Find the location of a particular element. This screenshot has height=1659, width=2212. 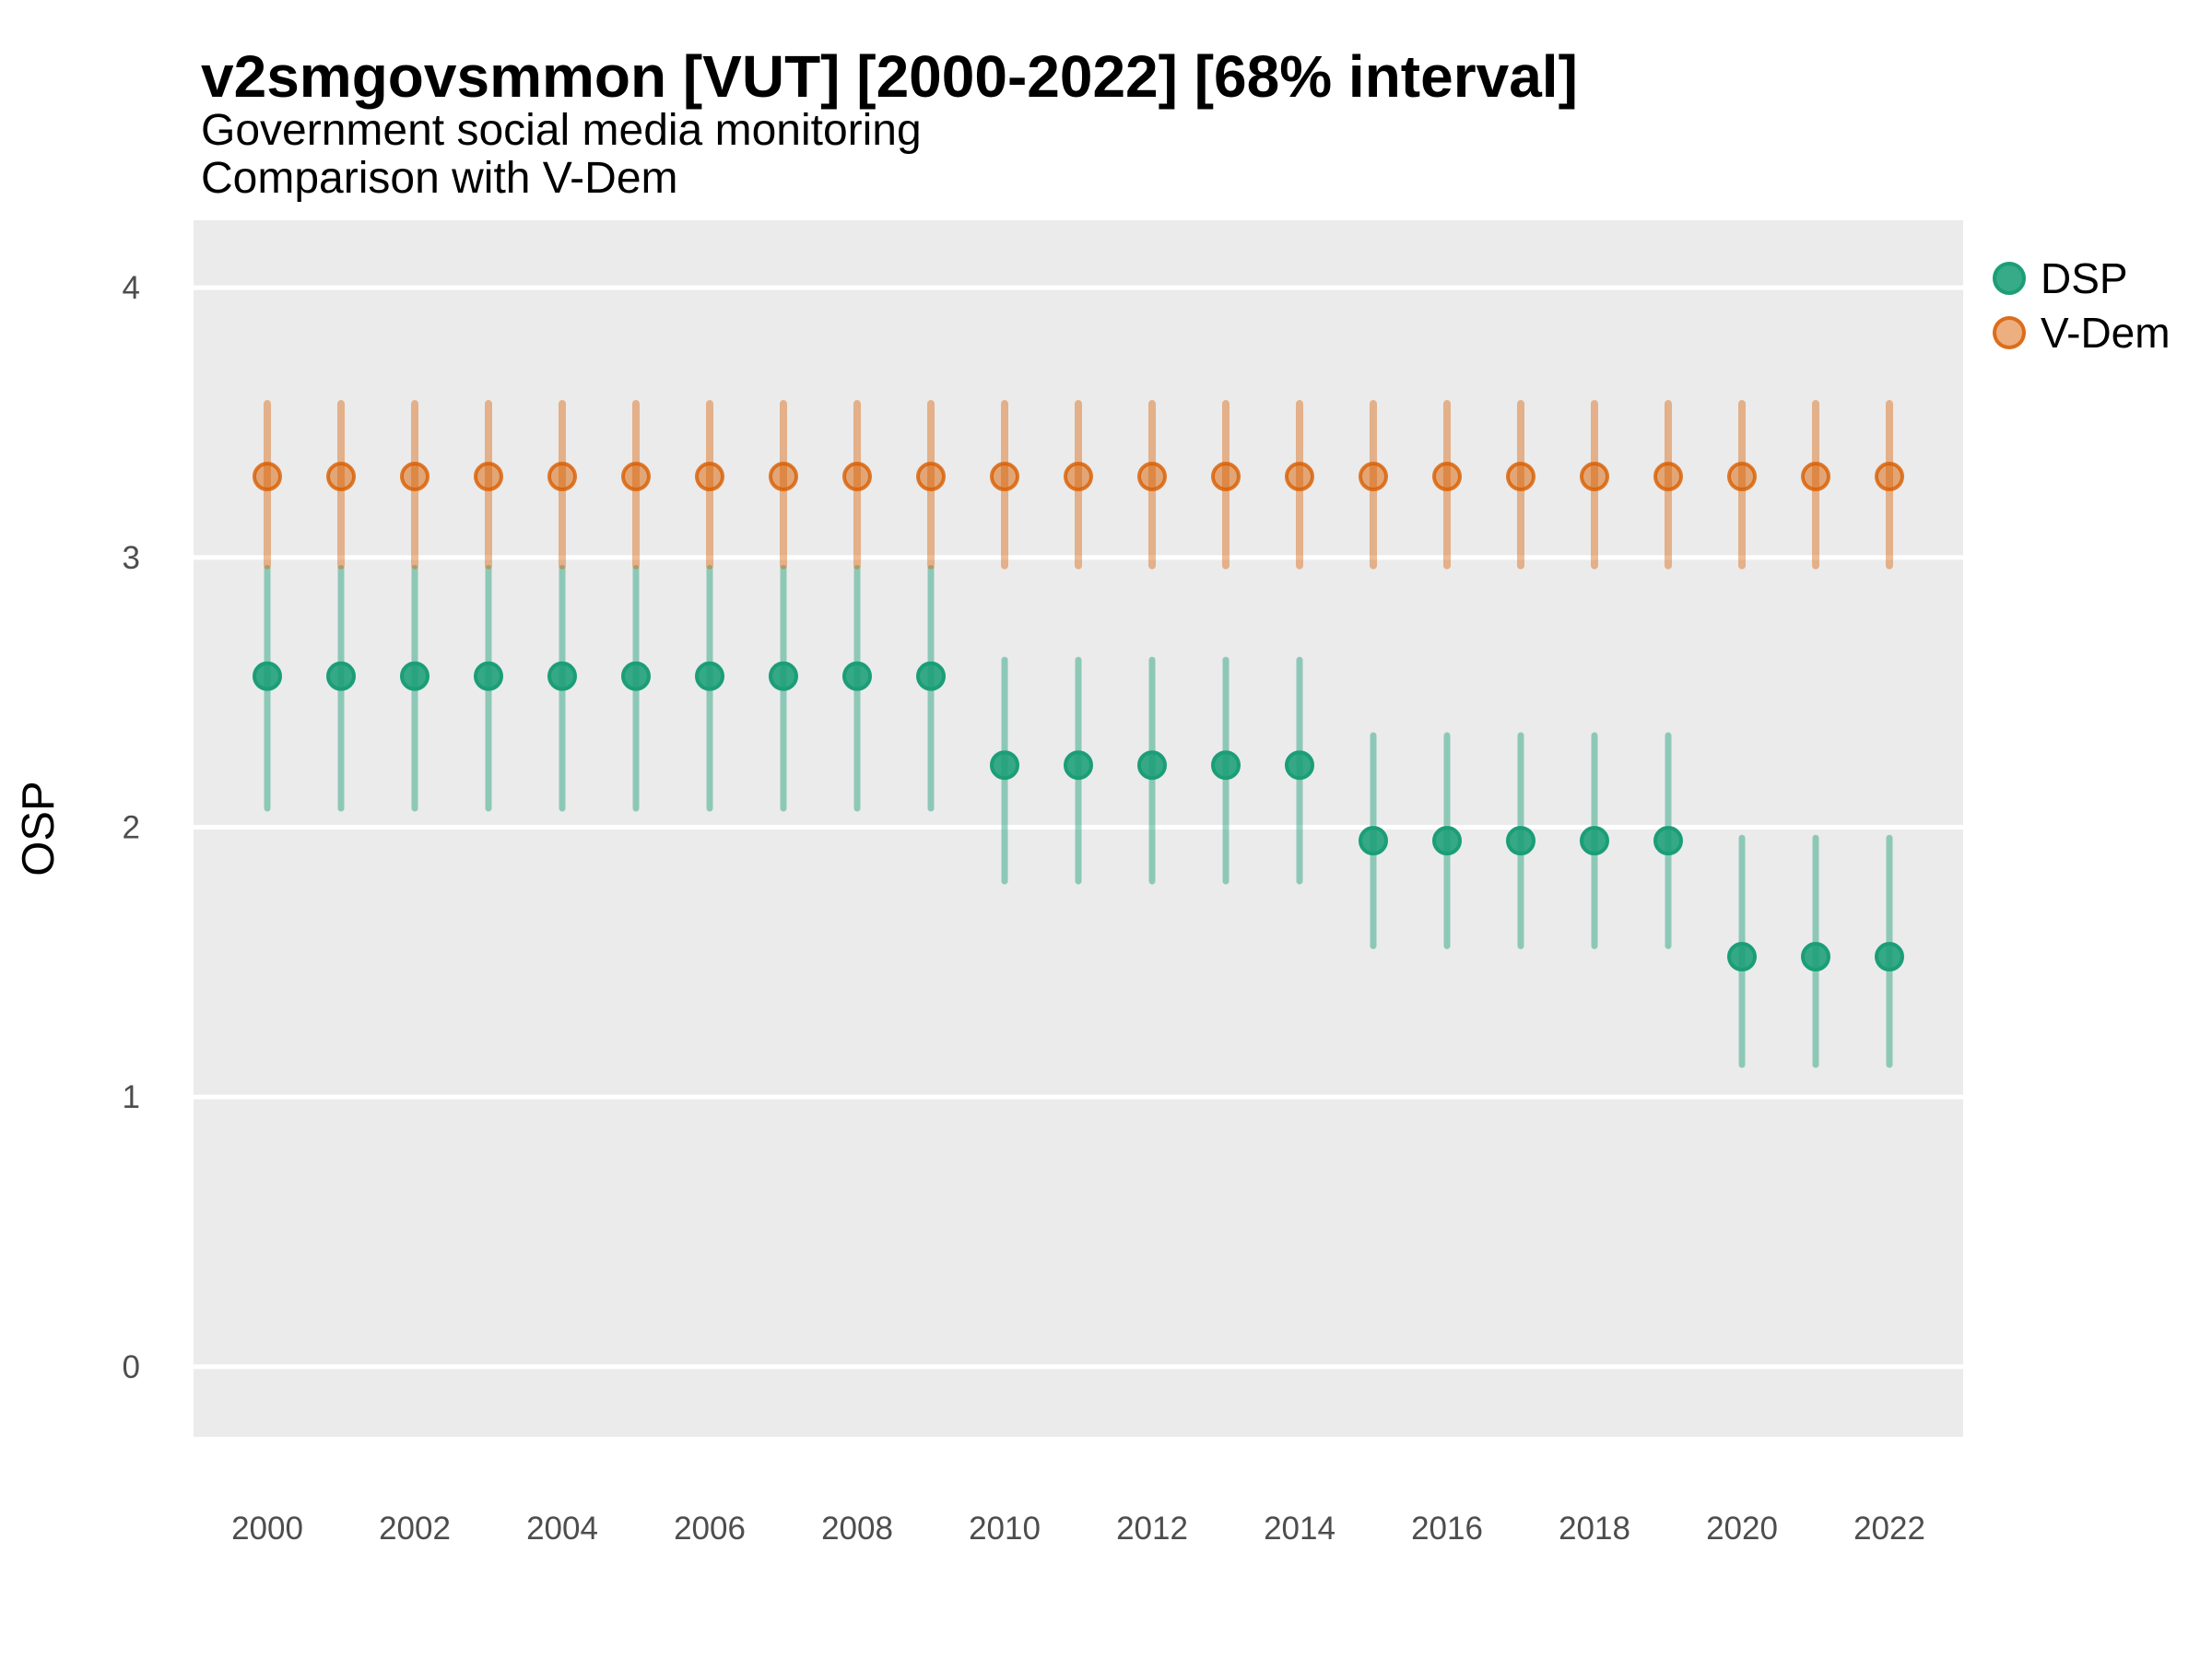

x-tick-label-2018: 2018 is located at coordinates (1594, 1529).